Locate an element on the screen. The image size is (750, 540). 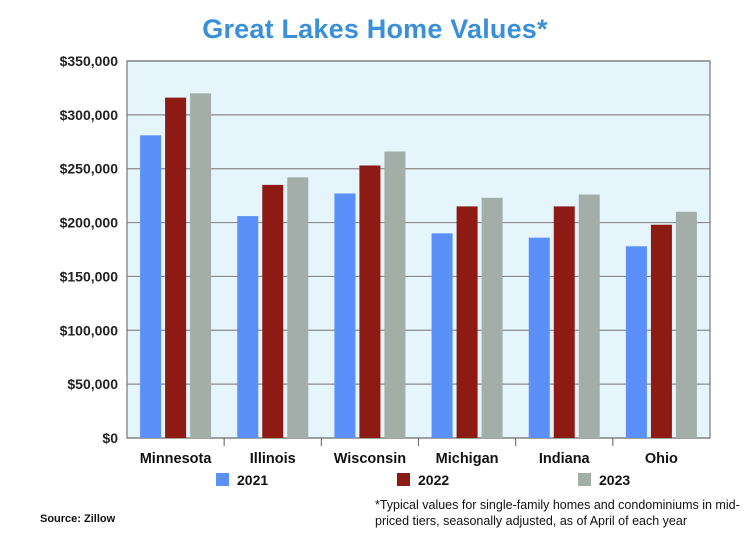
bar-2023-ohio is located at coordinates (686, 324).